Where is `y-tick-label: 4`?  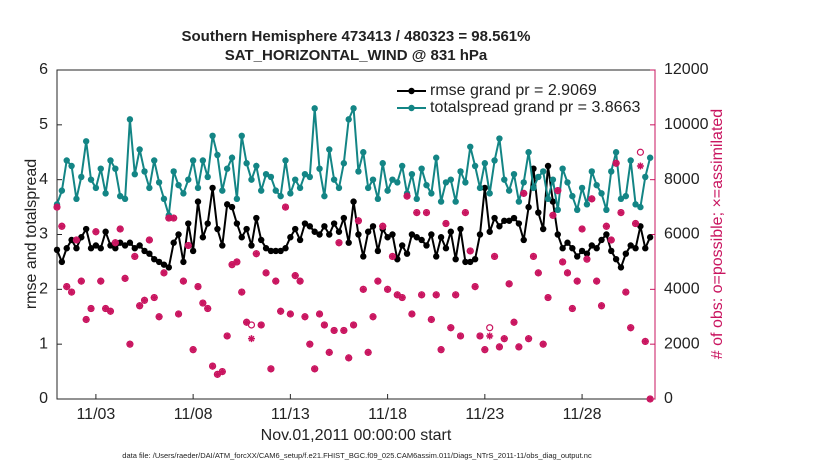 y-tick-label: 4 is located at coordinates (43, 179).